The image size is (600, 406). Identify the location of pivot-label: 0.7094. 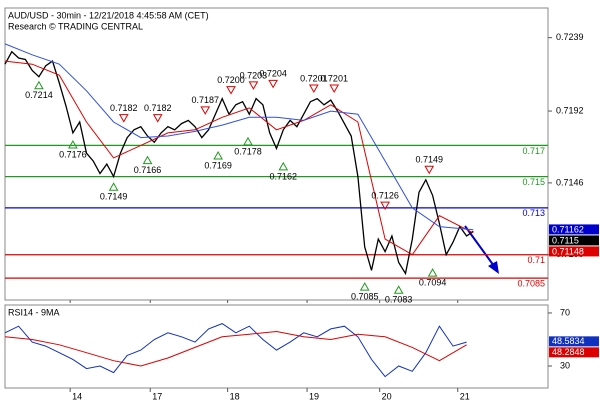
(433, 282).